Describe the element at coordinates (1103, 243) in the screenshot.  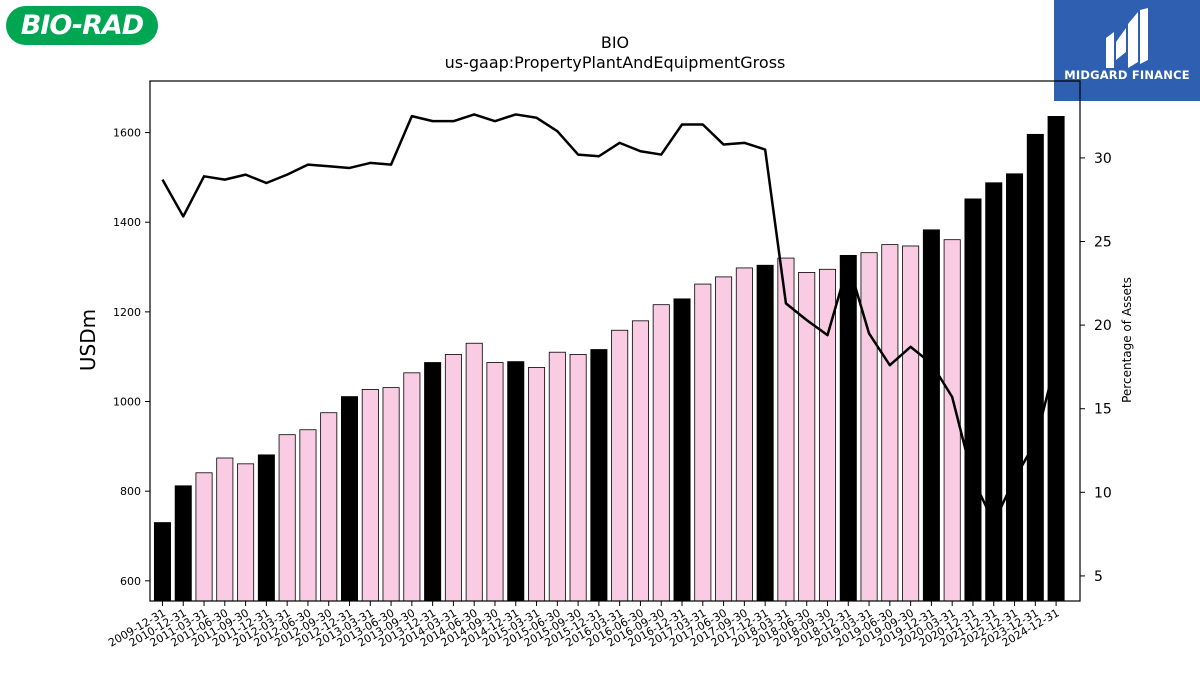
I see `y2-tick-label-25: 25` at that location.